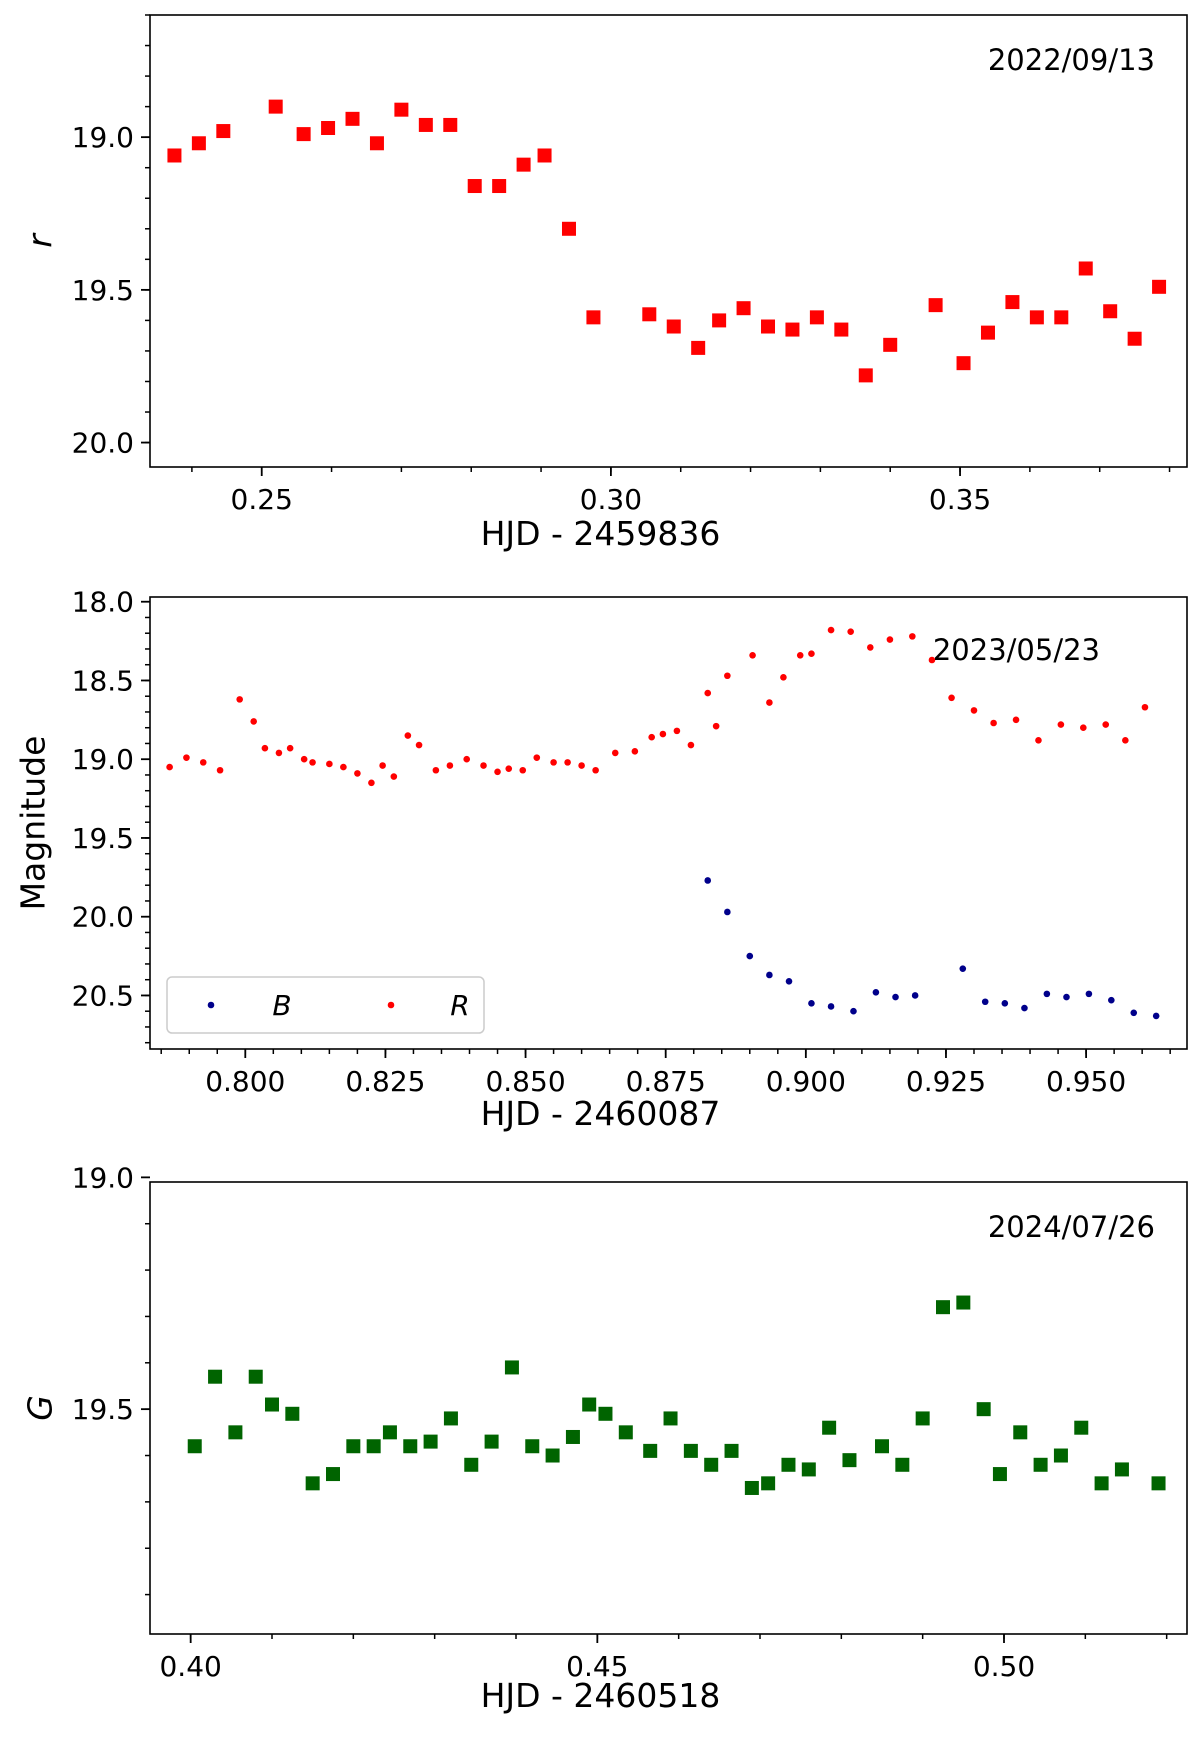 Image resolution: width=1200 pixels, height=1738 pixels. Describe the element at coordinates (325, 1005) in the screenshot. I see `legend-box` at that location.